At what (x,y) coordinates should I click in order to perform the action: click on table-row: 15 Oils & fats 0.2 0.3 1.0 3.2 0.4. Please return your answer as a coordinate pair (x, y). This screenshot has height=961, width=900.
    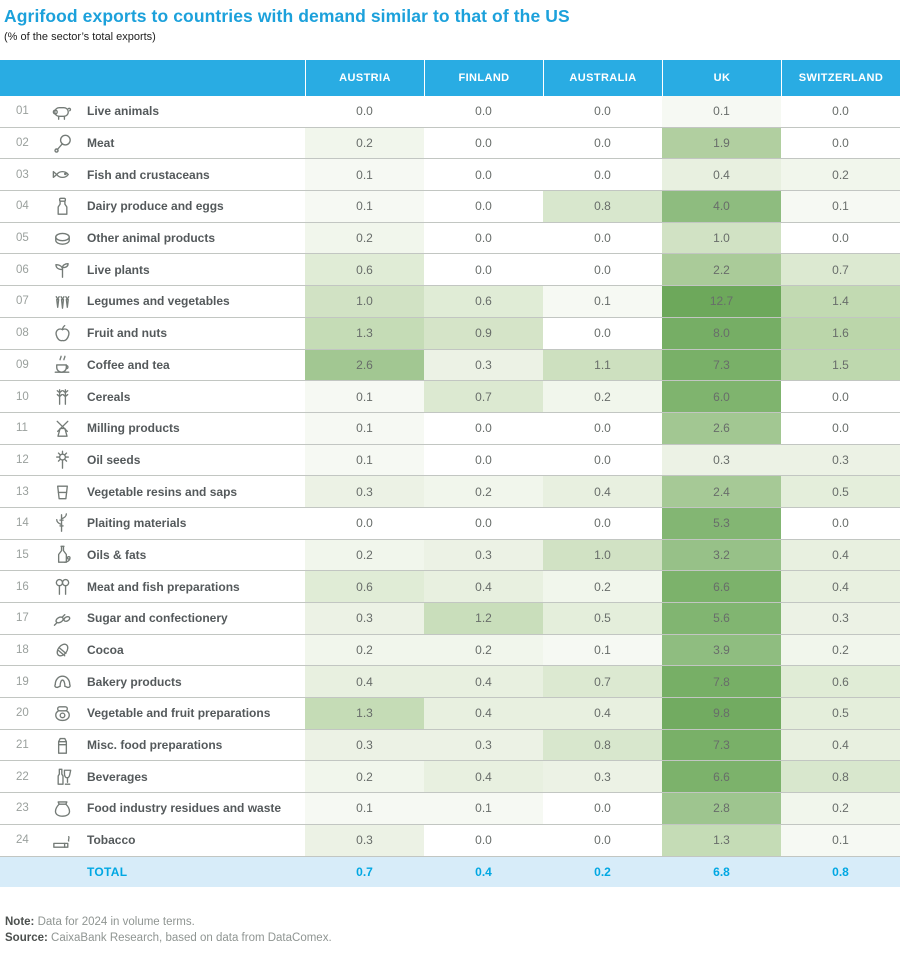
    Looking at the image, I should click on (450, 555).